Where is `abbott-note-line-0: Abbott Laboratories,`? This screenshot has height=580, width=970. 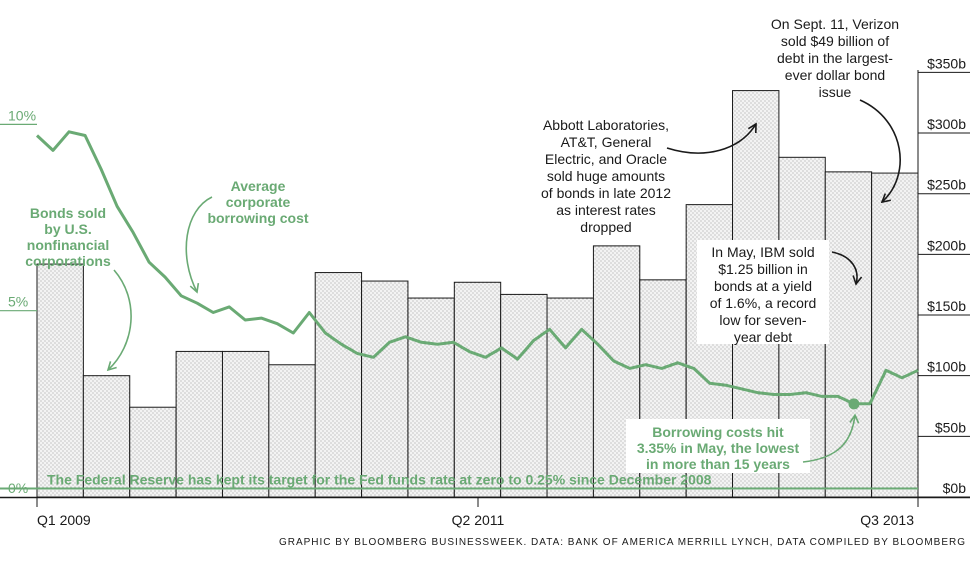
abbott-note-line-0: Abbott Laboratories, is located at coordinates (606, 125).